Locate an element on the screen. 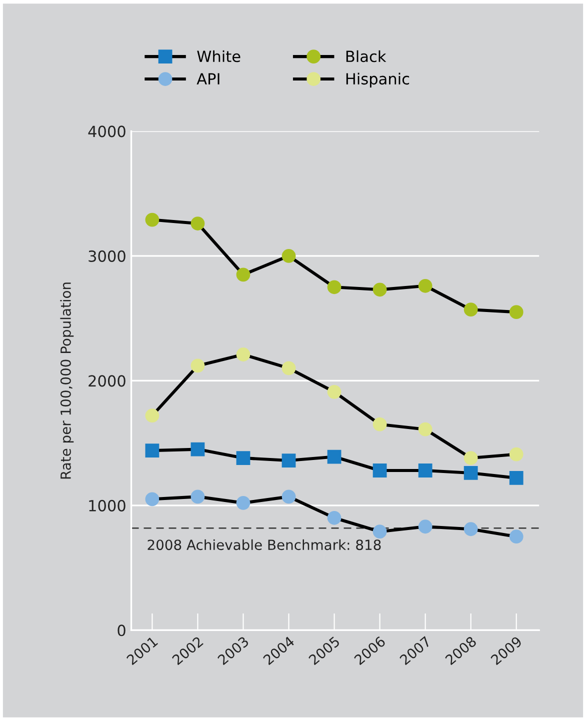 The height and width of the screenshot is (721, 586). legend-label: Hispanic is located at coordinates (378, 80).